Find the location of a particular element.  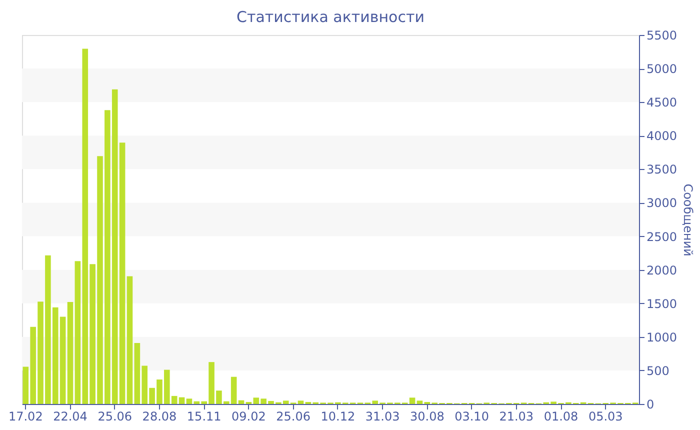

x-tick-label: 05.03 is located at coordinates (605, 417).